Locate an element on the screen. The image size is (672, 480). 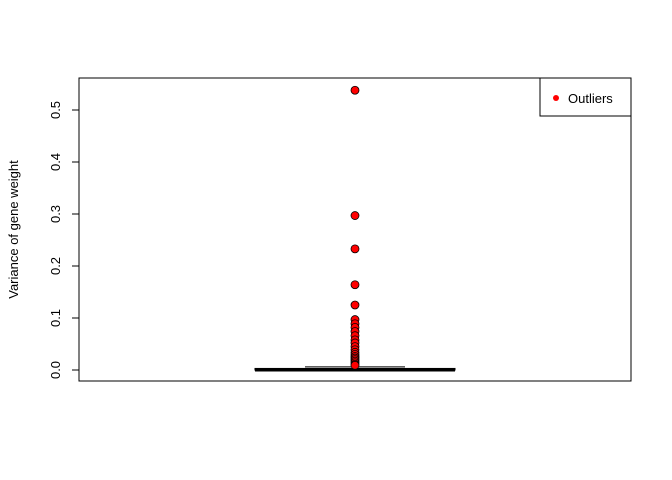
y-tick-label: 0.4 is located at coordinates (55, 162).